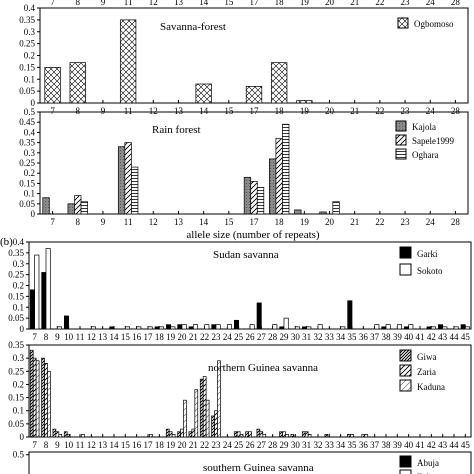  Describe the element at coordinates (52, 111) in the screenshot. I see `x-tick-label: 7` at that location.